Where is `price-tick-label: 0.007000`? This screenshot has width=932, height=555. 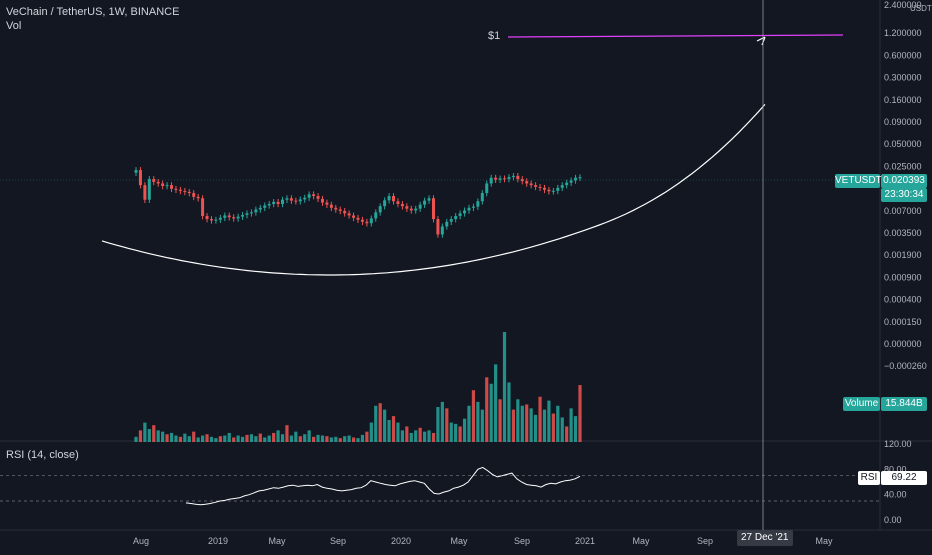
price-tick-label: 0.007000 is located at coordinates (903, 211).